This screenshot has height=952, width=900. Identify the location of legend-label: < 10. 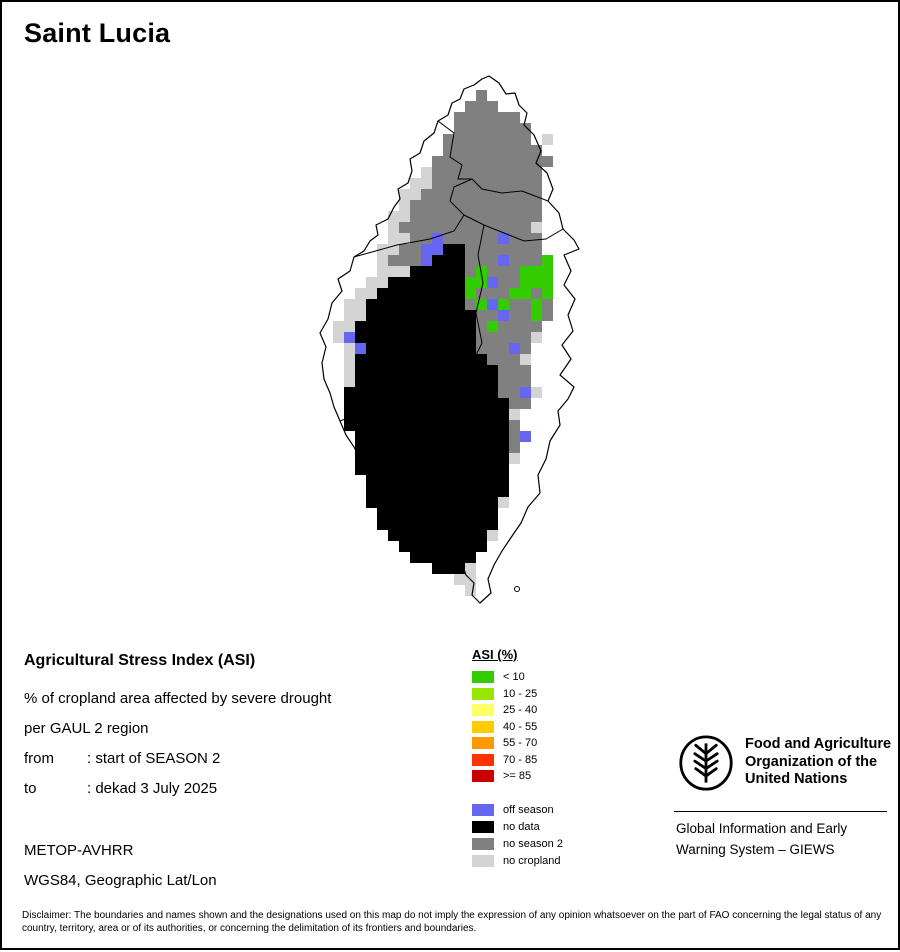
(514, 677).